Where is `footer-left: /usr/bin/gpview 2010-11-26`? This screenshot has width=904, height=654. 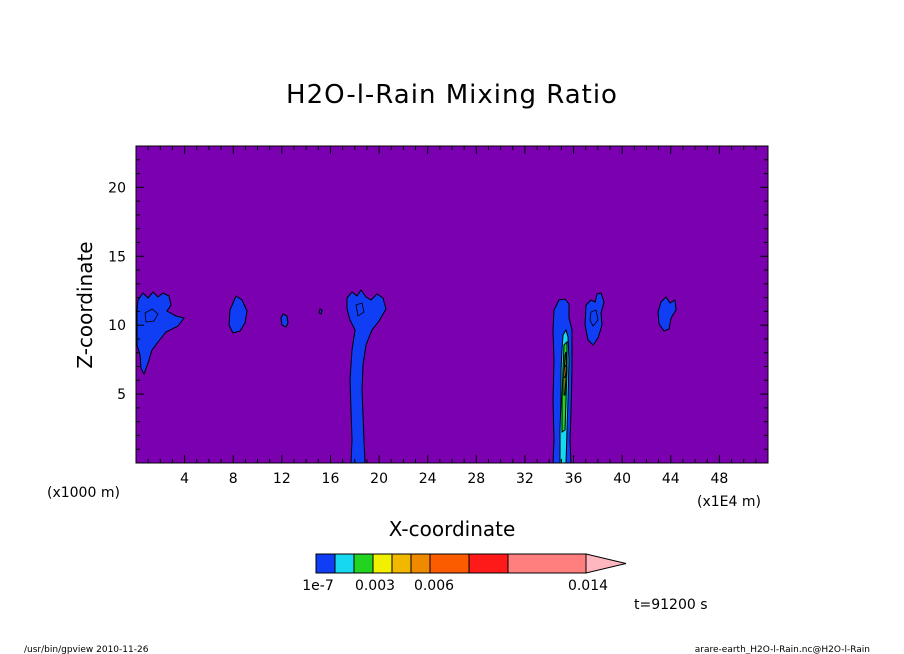
footer-left: /usr/bin/gpview 2010-11-26 is located at coordinates (86, 649).